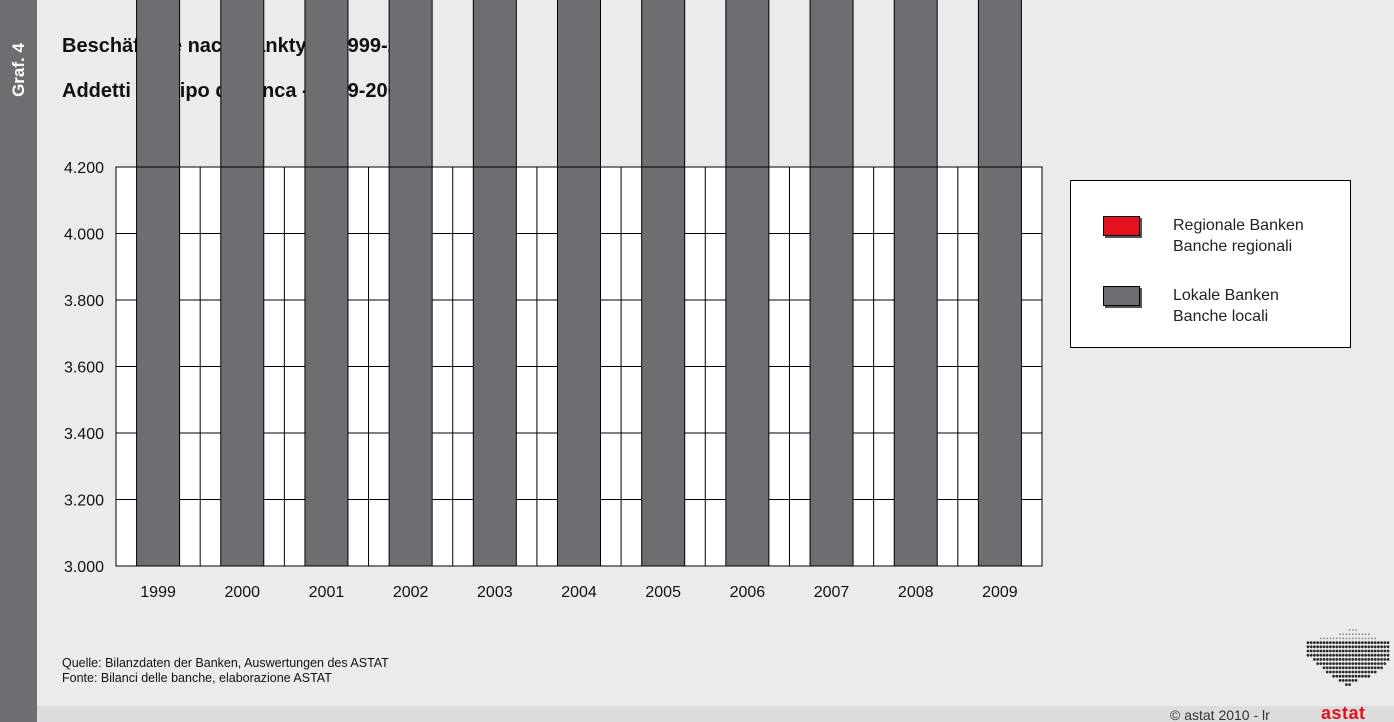  What do you see at coordinates (84, 434) in the screenshot?
I see `y-tick-label: 3.400` at bounding box center [84, 434].